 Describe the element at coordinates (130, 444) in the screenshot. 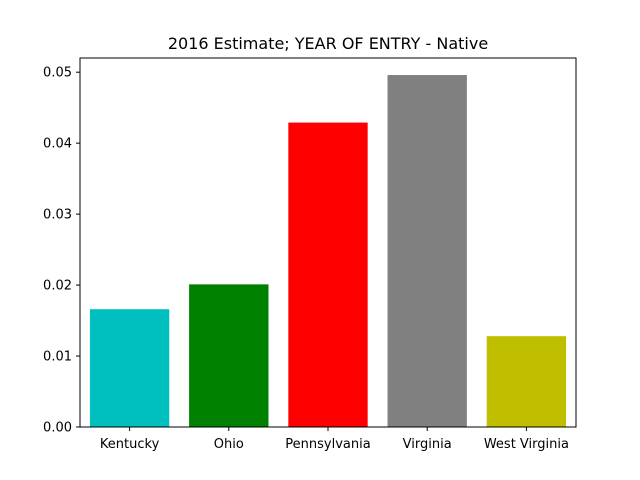

I see `x-tick-label: Kentucky` at that location.